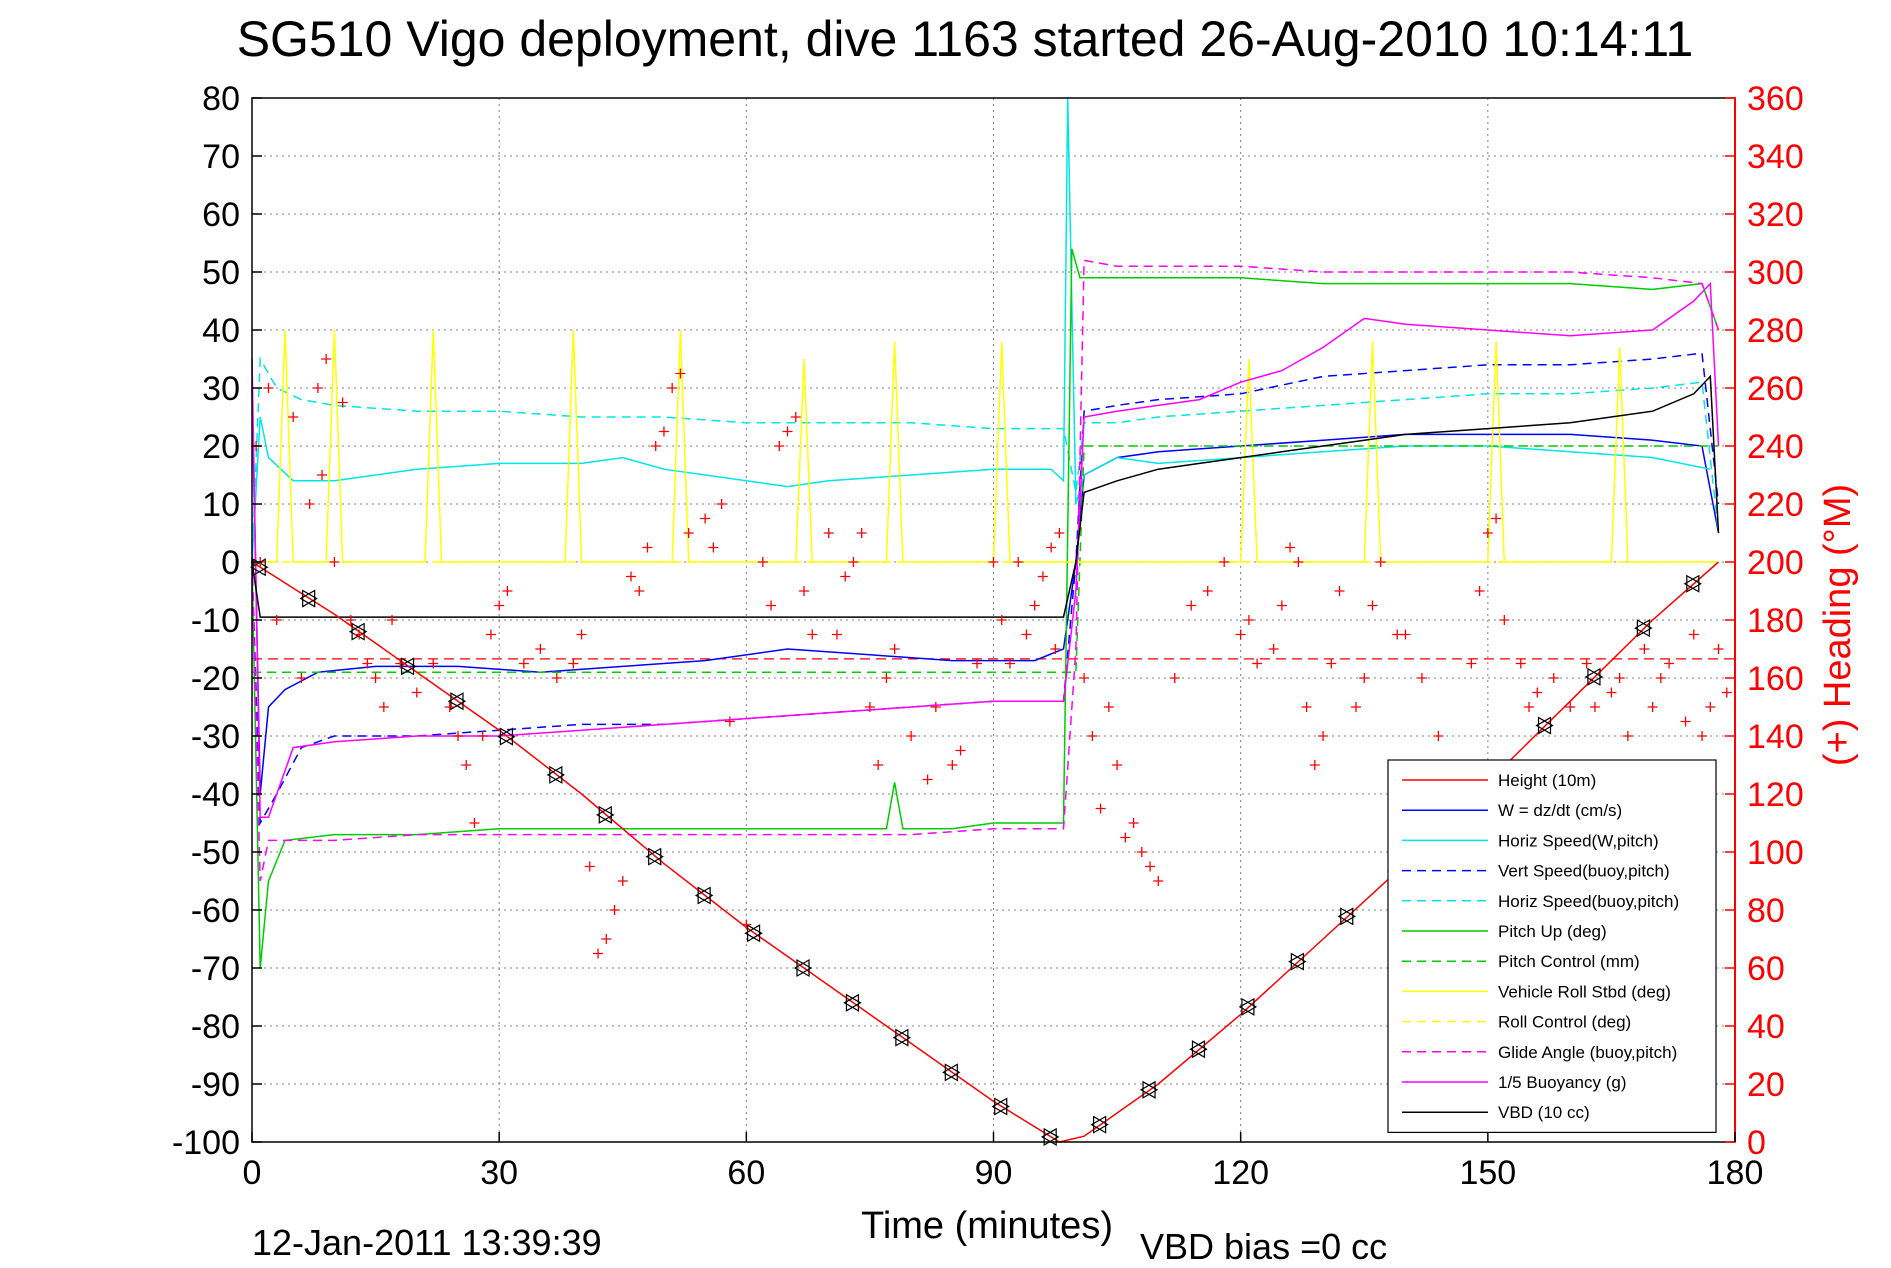  Describe the element at coordinates (1775, 447) in the screenshot. I see `right-tick-label: 240` at that location.